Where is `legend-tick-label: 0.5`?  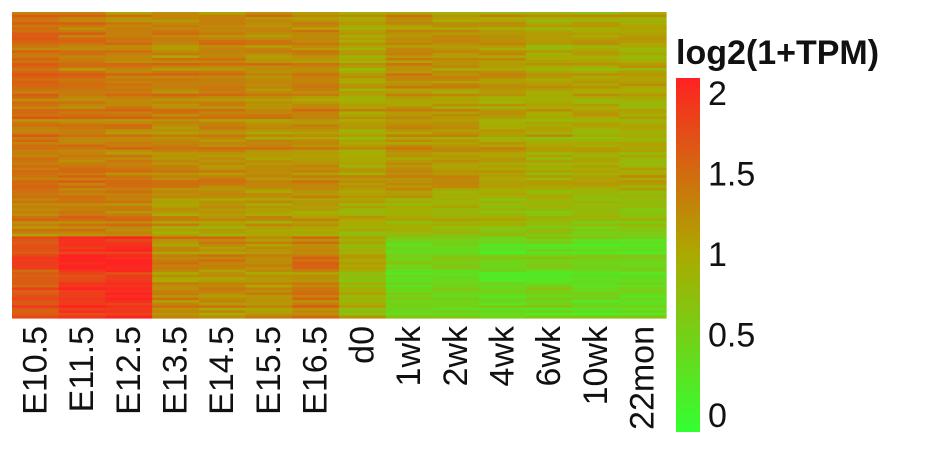
legend-tick-label: 0.5 is located at coordinates (731, 336).